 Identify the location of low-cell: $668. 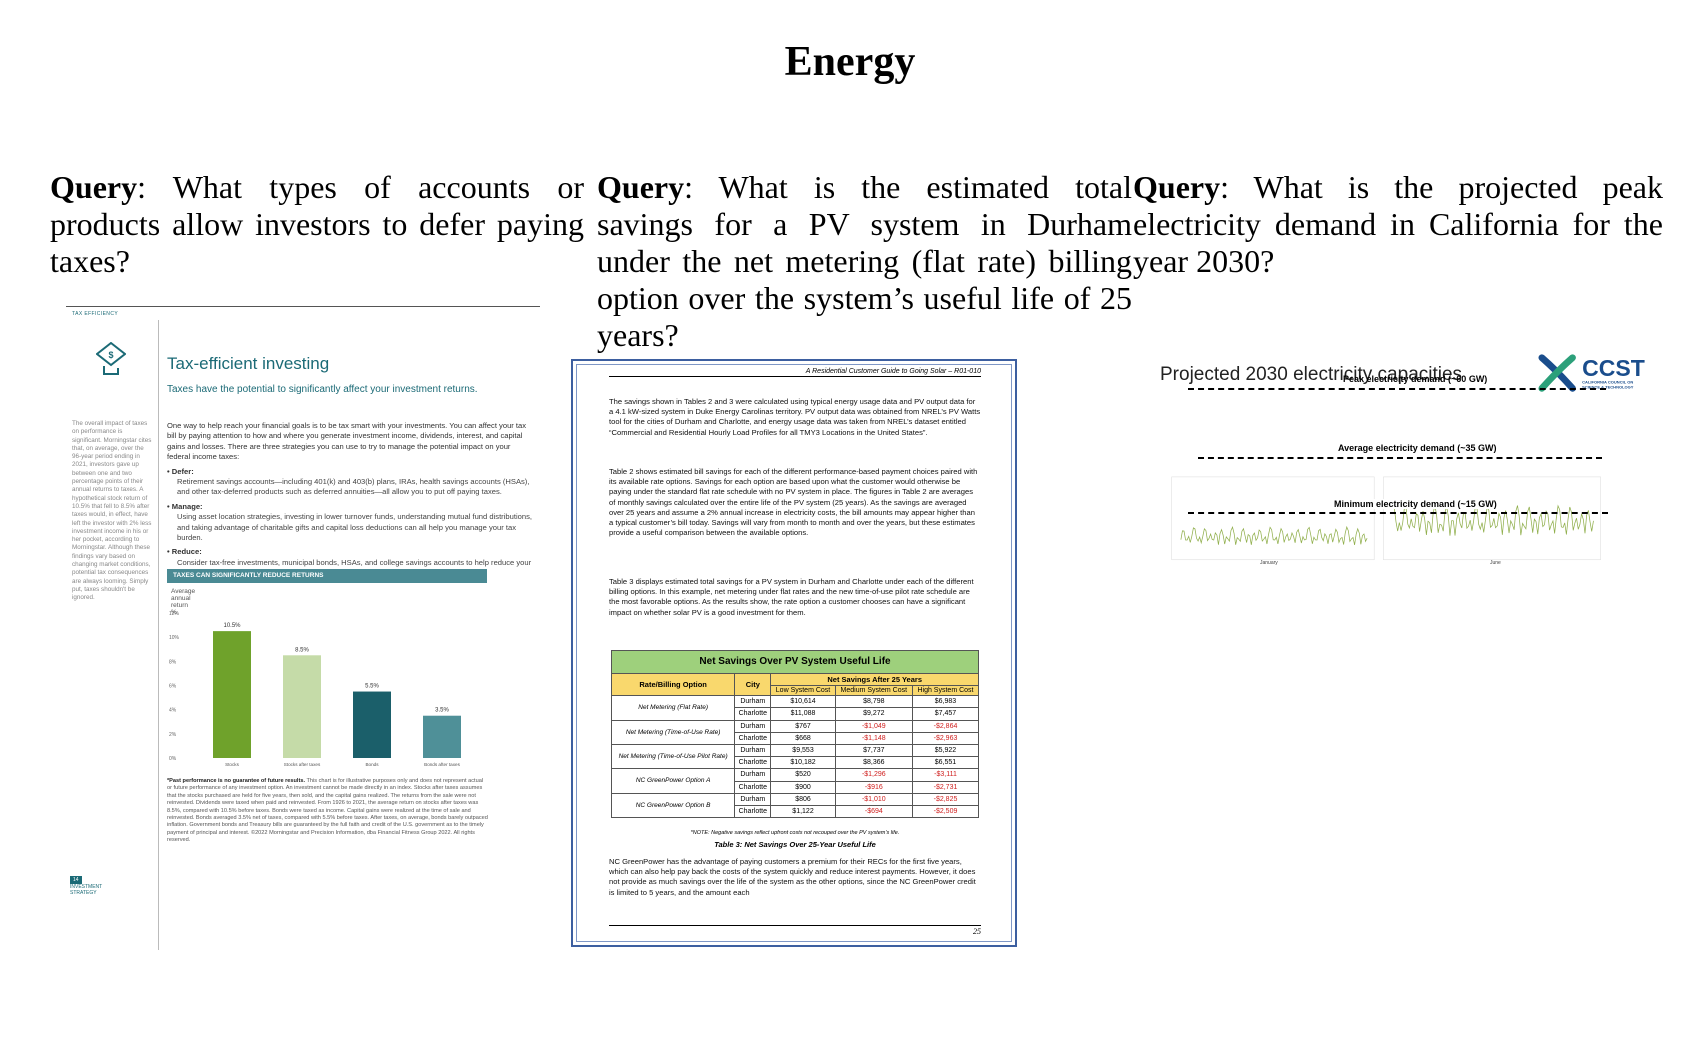
(803, 738).